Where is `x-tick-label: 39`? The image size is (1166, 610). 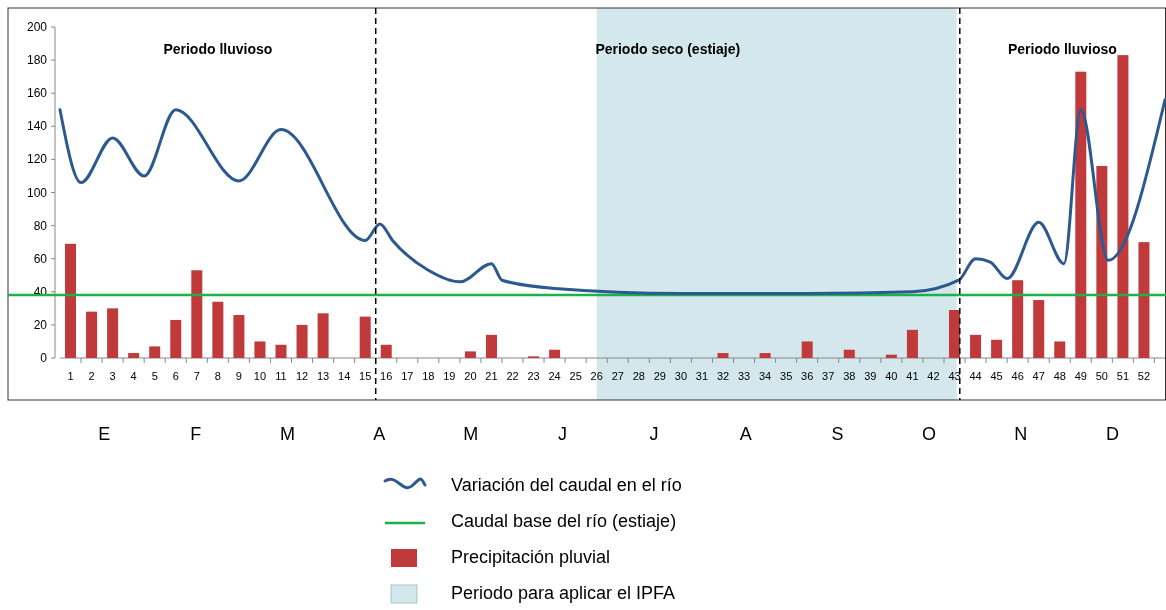 x-tick-label: 39 is located at coordinates (870, 376).